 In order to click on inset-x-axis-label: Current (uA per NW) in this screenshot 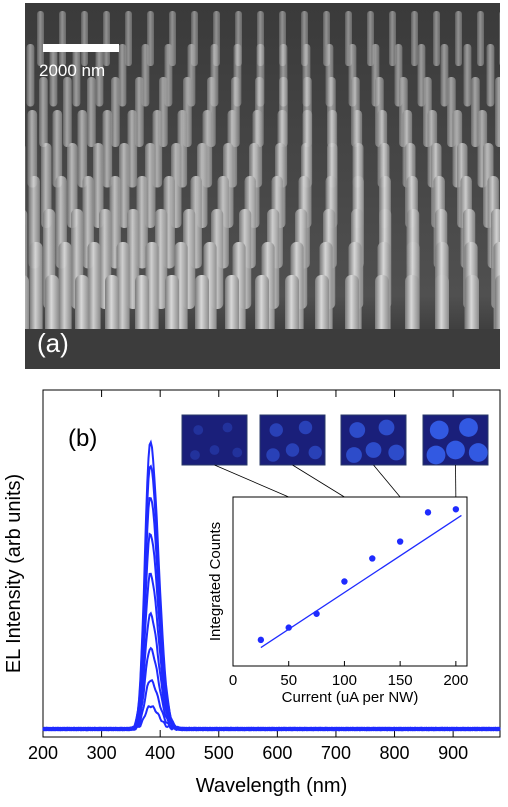, I will do `click(350, 697)`.